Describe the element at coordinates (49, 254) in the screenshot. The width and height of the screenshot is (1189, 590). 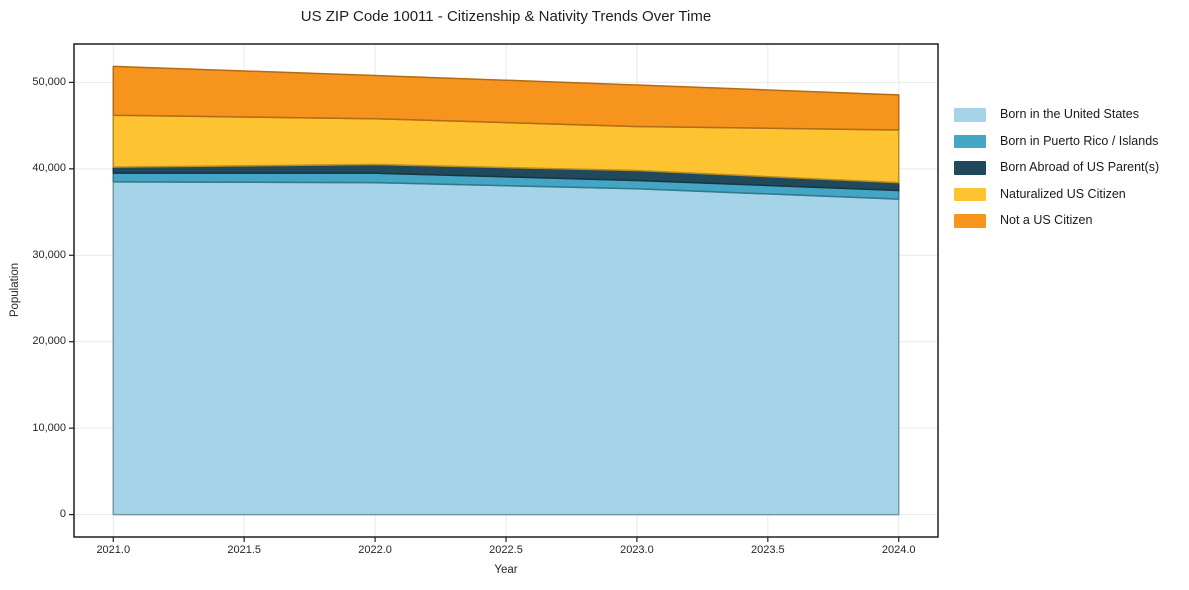
I see `y-tick-label: 30,000` at that location.